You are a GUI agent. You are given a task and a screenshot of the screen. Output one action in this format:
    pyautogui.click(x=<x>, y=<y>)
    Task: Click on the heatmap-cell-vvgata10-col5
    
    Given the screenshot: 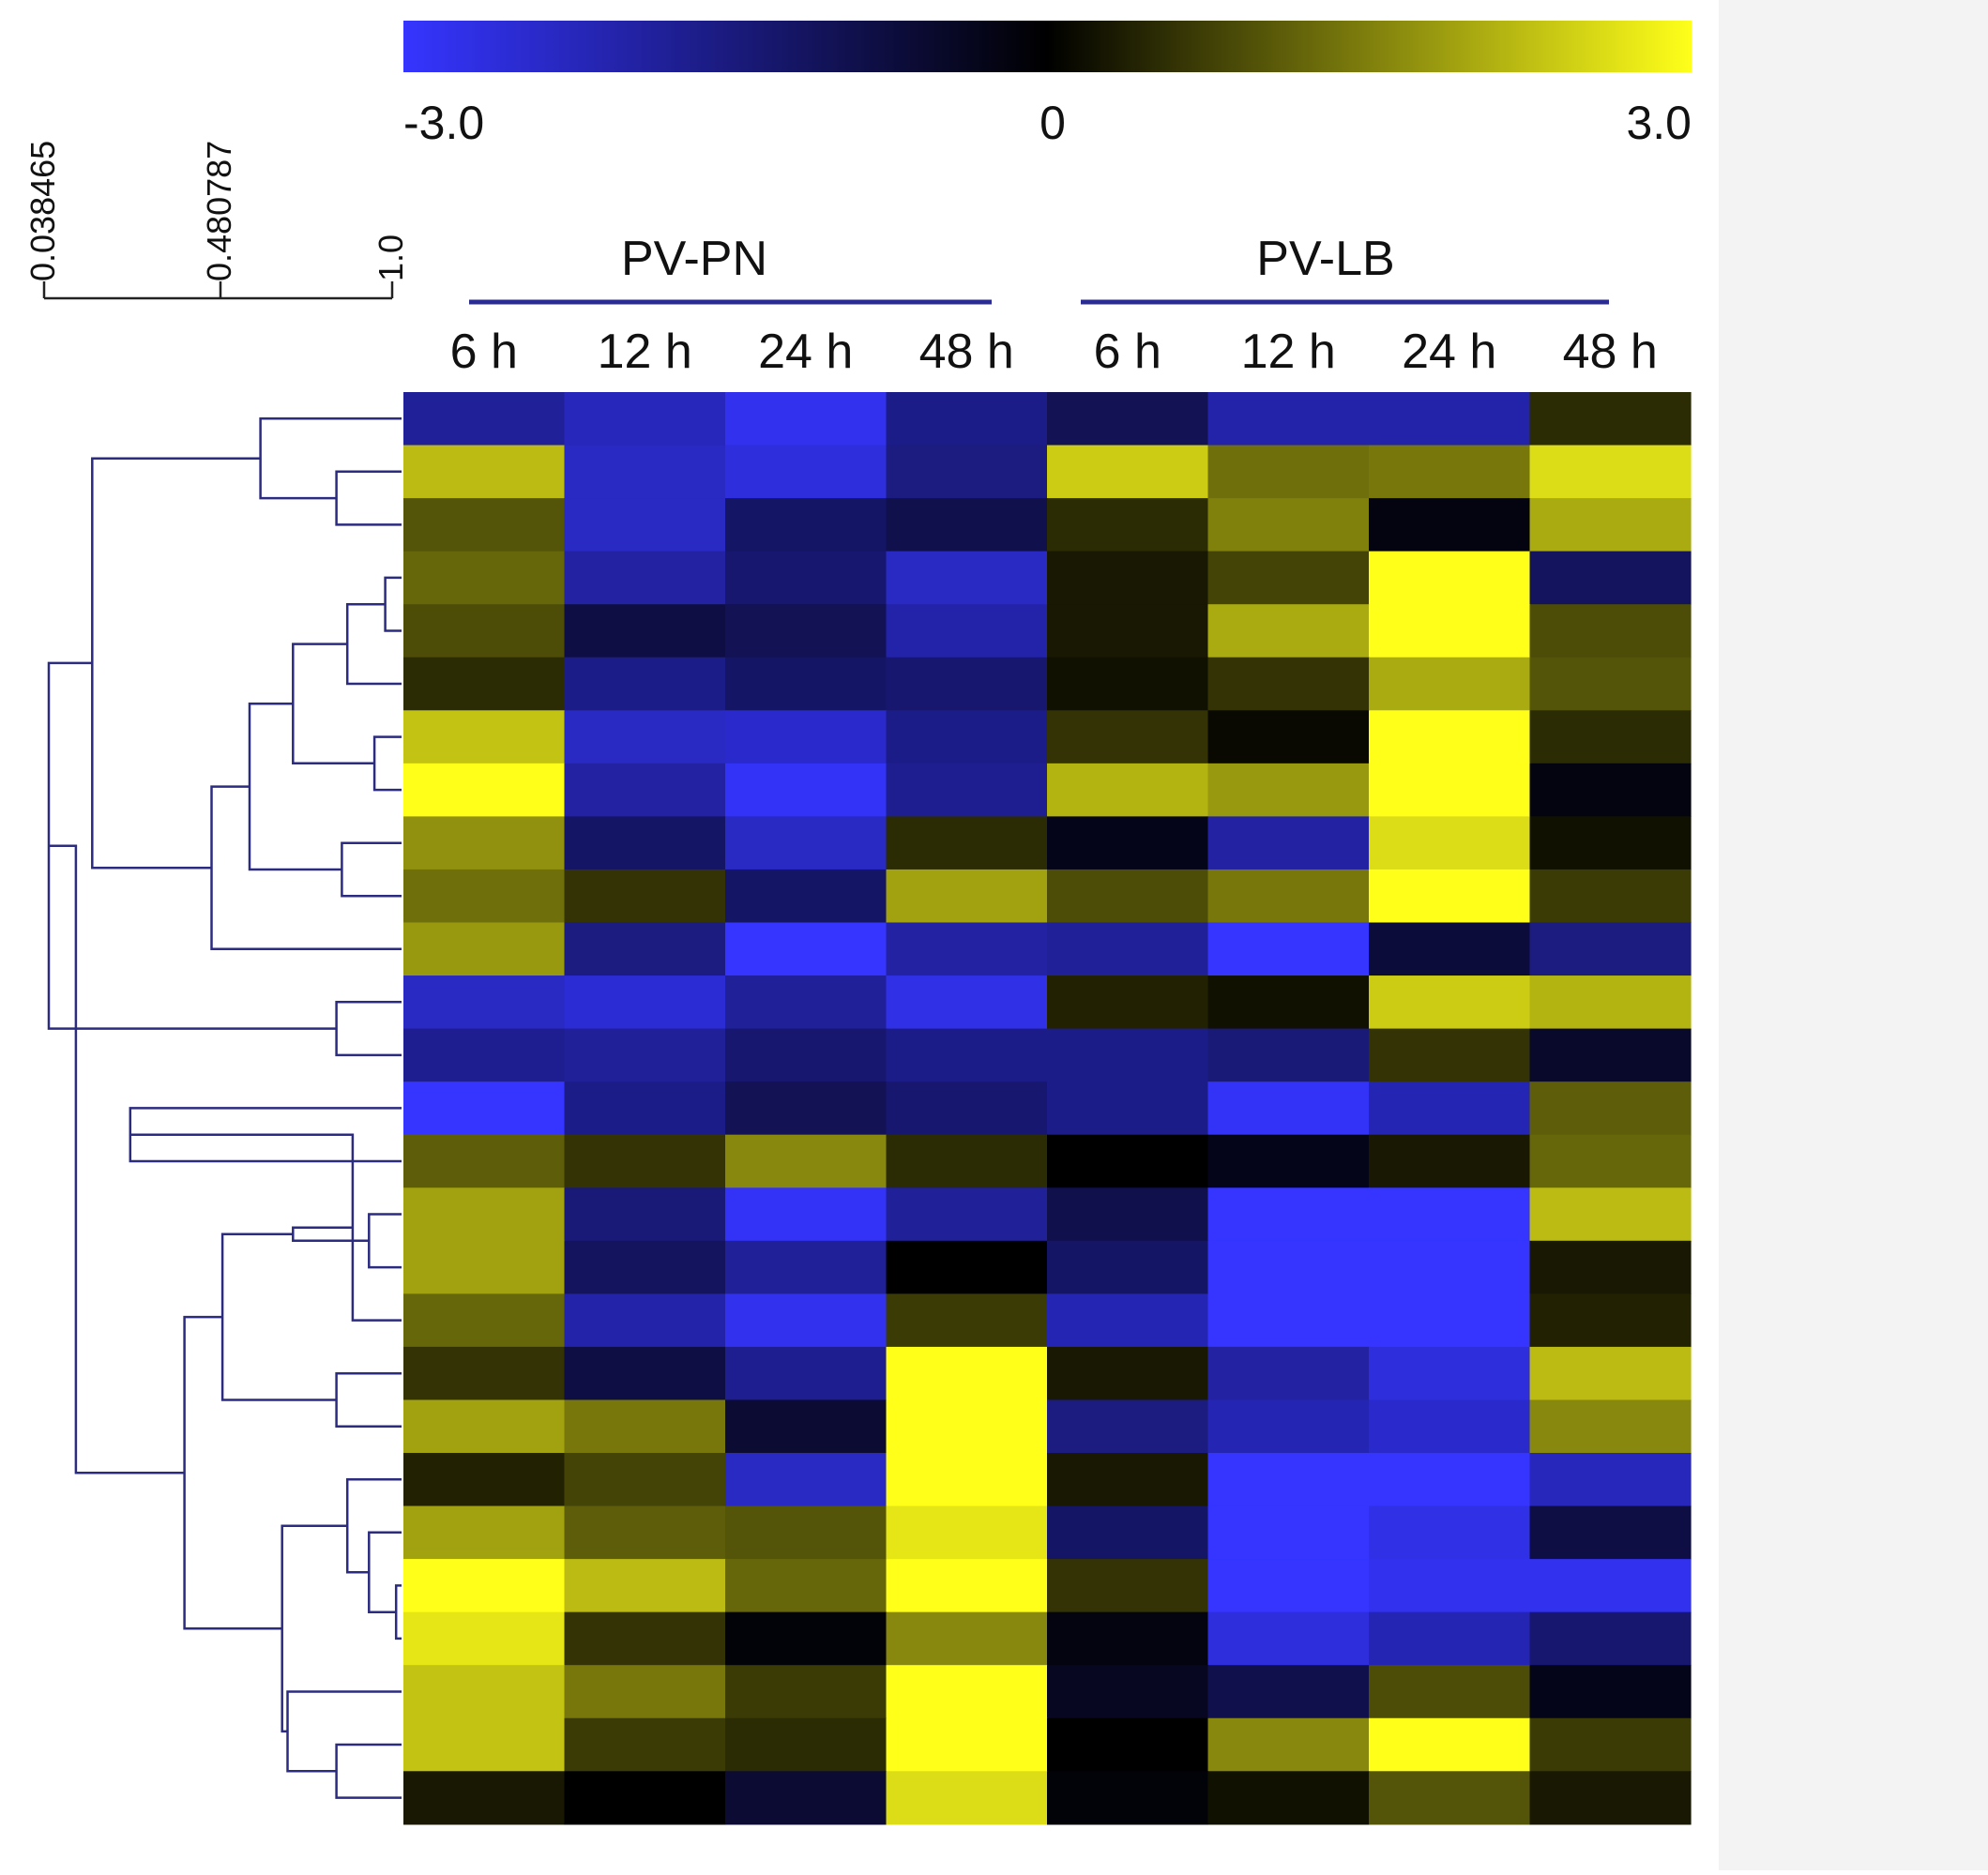 What is the action you would take?
    pyautogui.click(x=1128, y=1586)
    